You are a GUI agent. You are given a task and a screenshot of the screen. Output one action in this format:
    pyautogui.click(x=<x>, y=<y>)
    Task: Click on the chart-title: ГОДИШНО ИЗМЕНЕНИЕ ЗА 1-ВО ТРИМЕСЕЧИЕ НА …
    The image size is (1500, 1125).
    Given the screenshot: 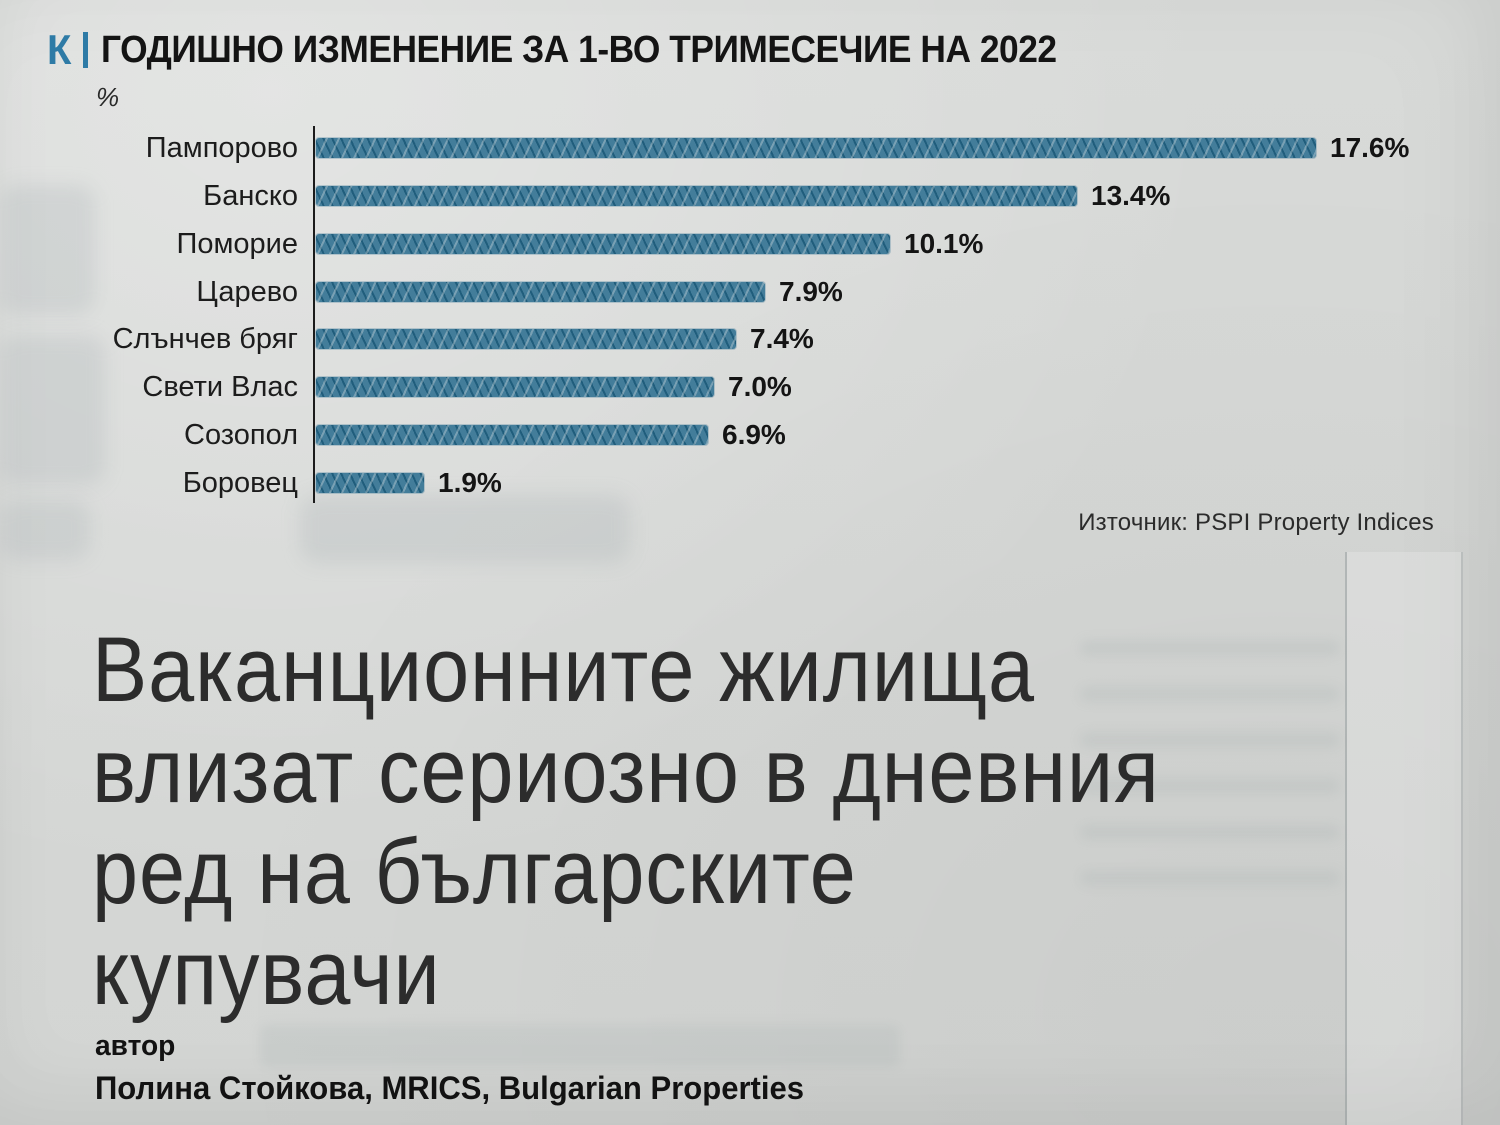 What is the action you would take?
    pyautogui.click(x=578, y=50)
    